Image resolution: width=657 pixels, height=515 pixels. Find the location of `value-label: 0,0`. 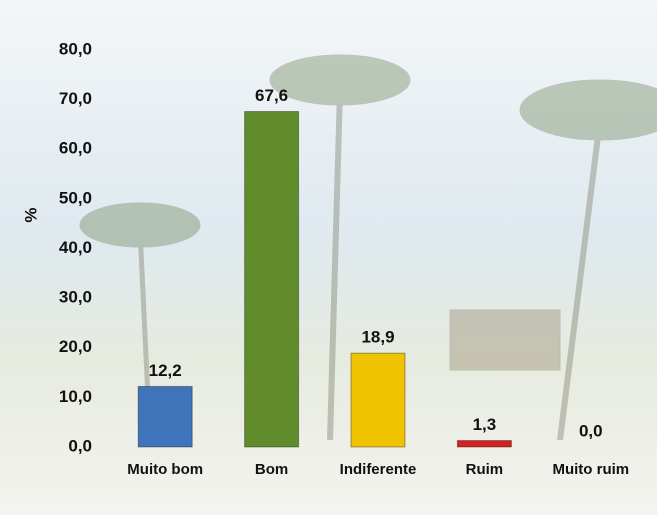

value-label: 0,0 is located at coordinates (591, 430).